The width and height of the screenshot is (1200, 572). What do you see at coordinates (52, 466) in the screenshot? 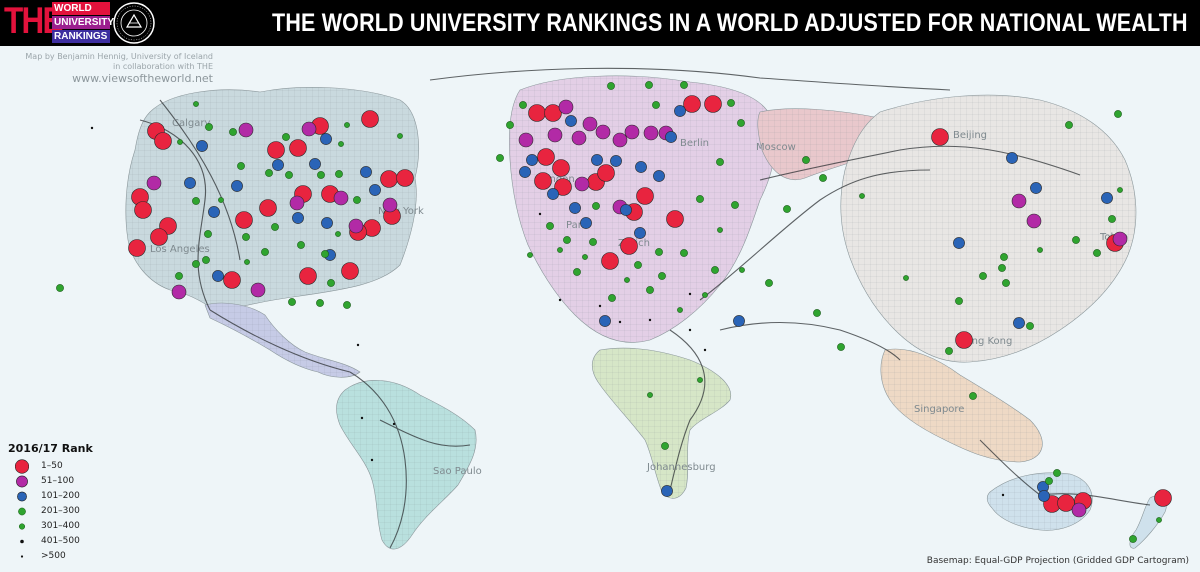
I see `legend-label: 1–50` at bounding box center [52, 466].